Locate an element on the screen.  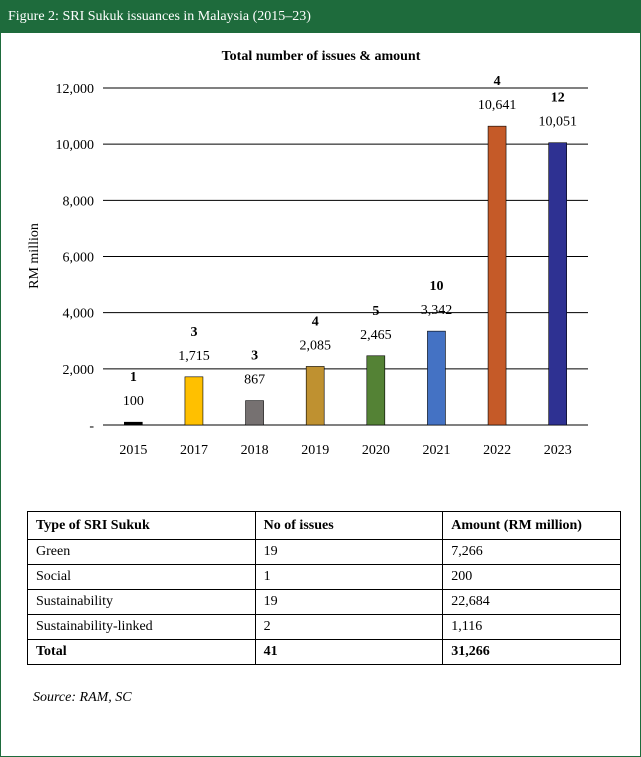
y-tick-label: 2,000 is located at coordinates (79, 370).